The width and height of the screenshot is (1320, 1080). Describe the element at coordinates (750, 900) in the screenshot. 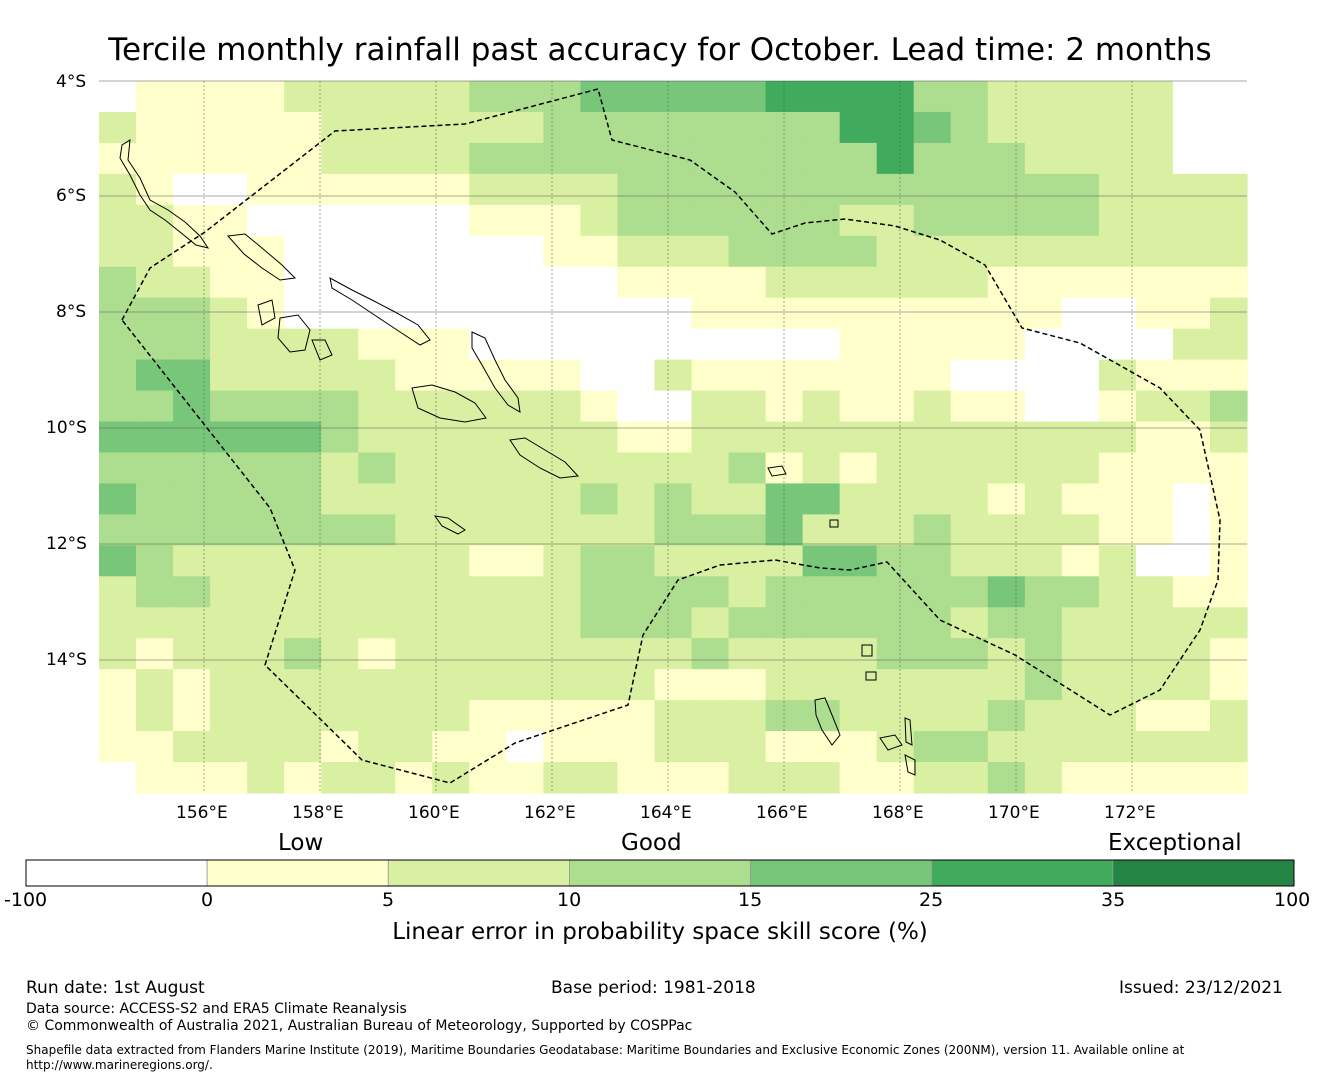

I see `colorbar-tick-label: 15` at that location.